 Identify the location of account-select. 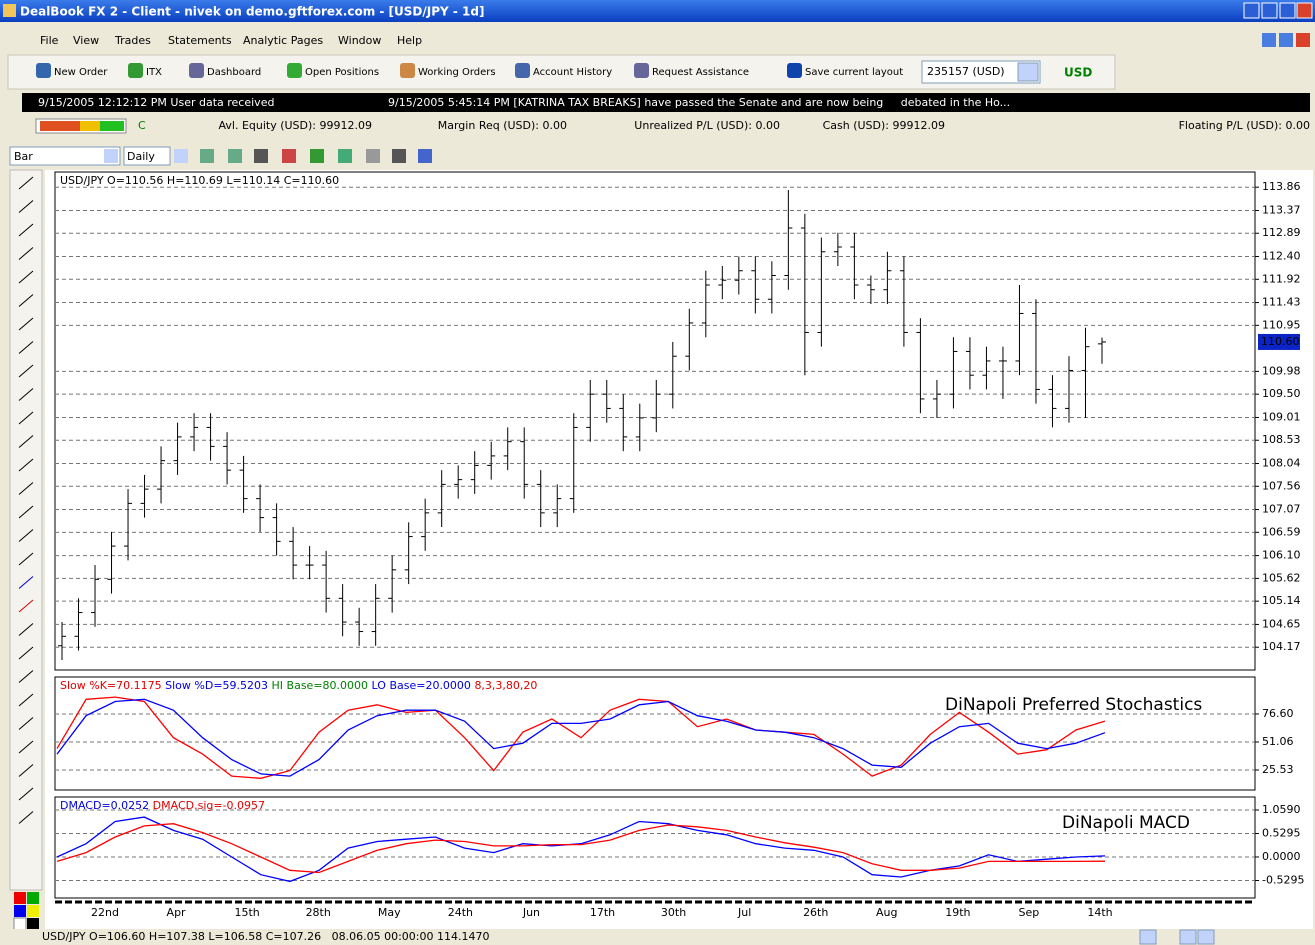
(981, 72).